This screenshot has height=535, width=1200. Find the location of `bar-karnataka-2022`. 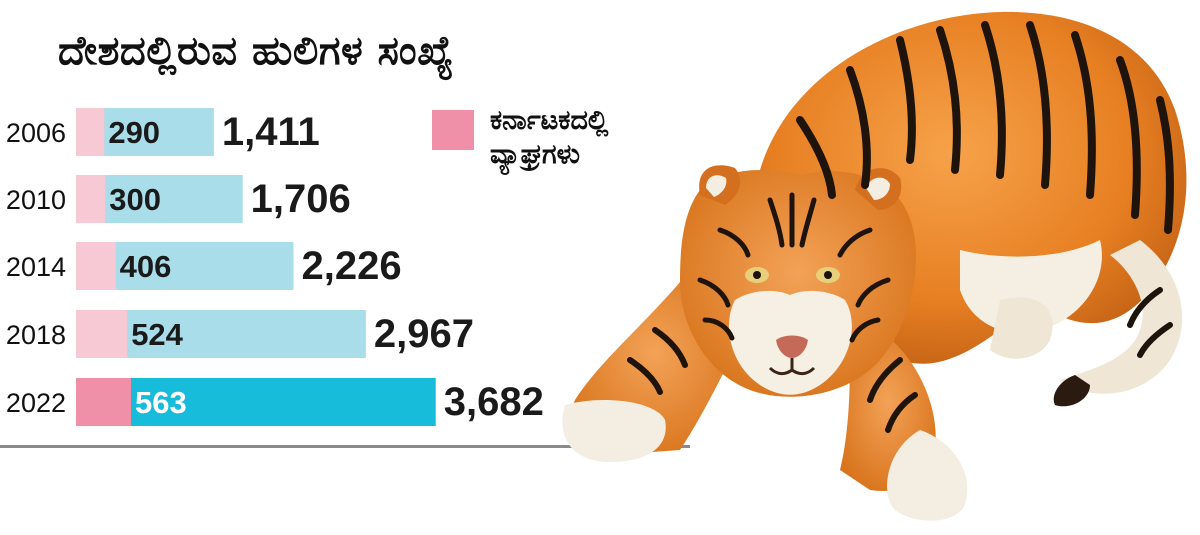

bar-karnataka-2022 is located at coordinates (104, 402).